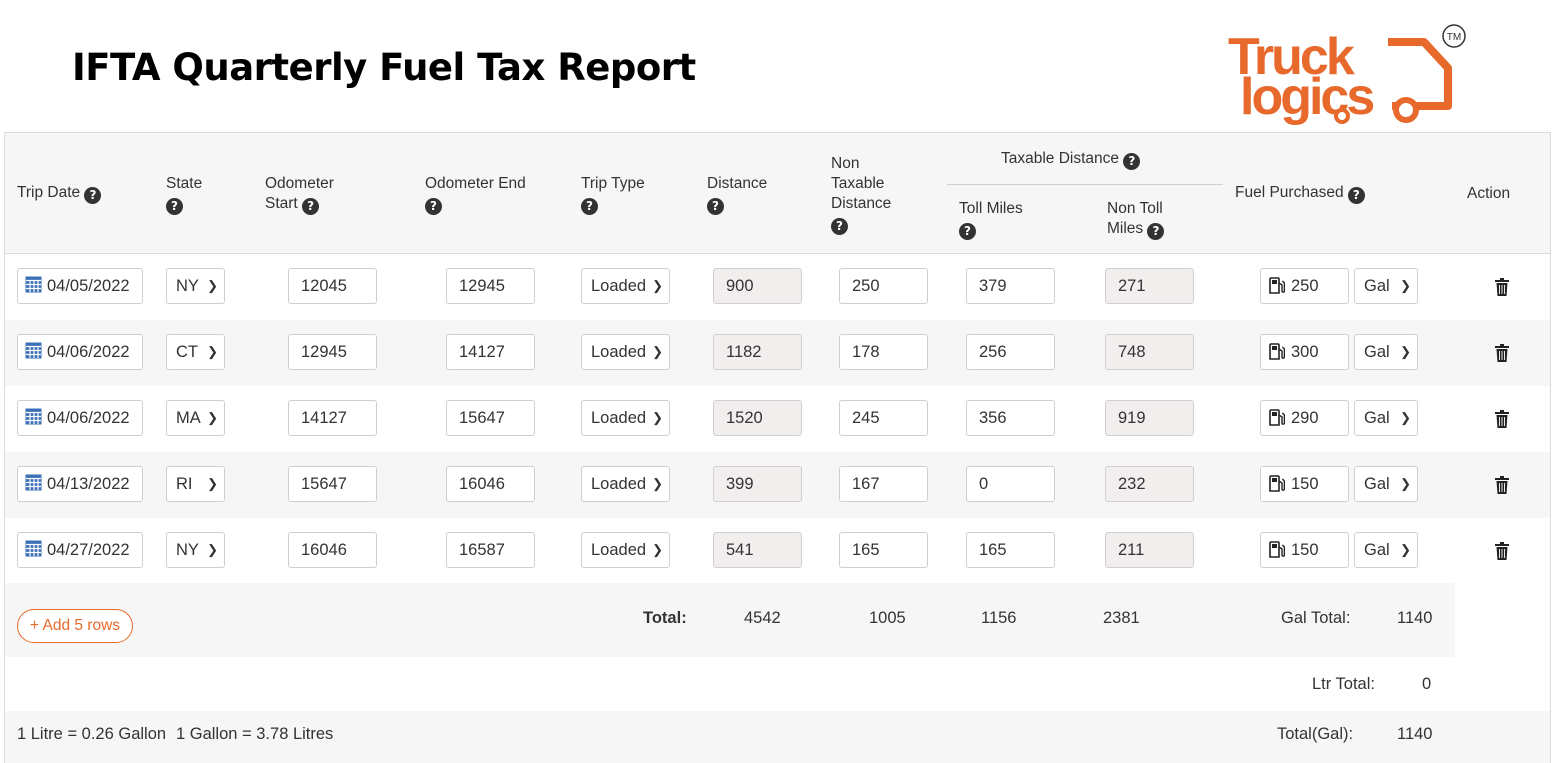 The height and width of the screenshot is (763, 1552). What do you see at coordinates (1010, 550) in the screenshot?
I see `toll-miles-input: 165` at bounding box center [1010, 550].